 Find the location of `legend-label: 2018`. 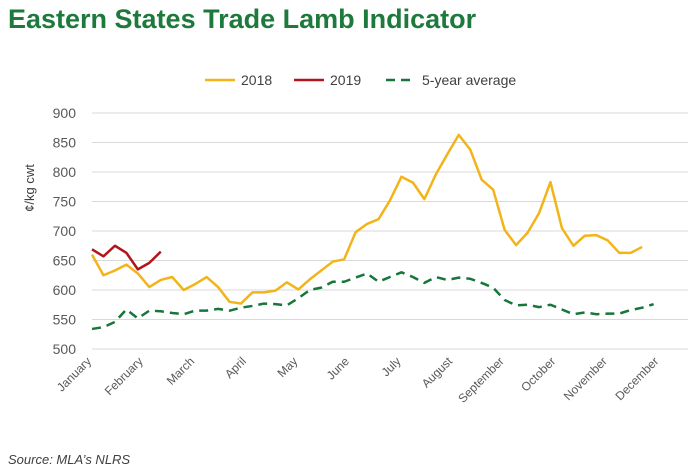

legend-label: 2018 is located at coordinates (256, 80).